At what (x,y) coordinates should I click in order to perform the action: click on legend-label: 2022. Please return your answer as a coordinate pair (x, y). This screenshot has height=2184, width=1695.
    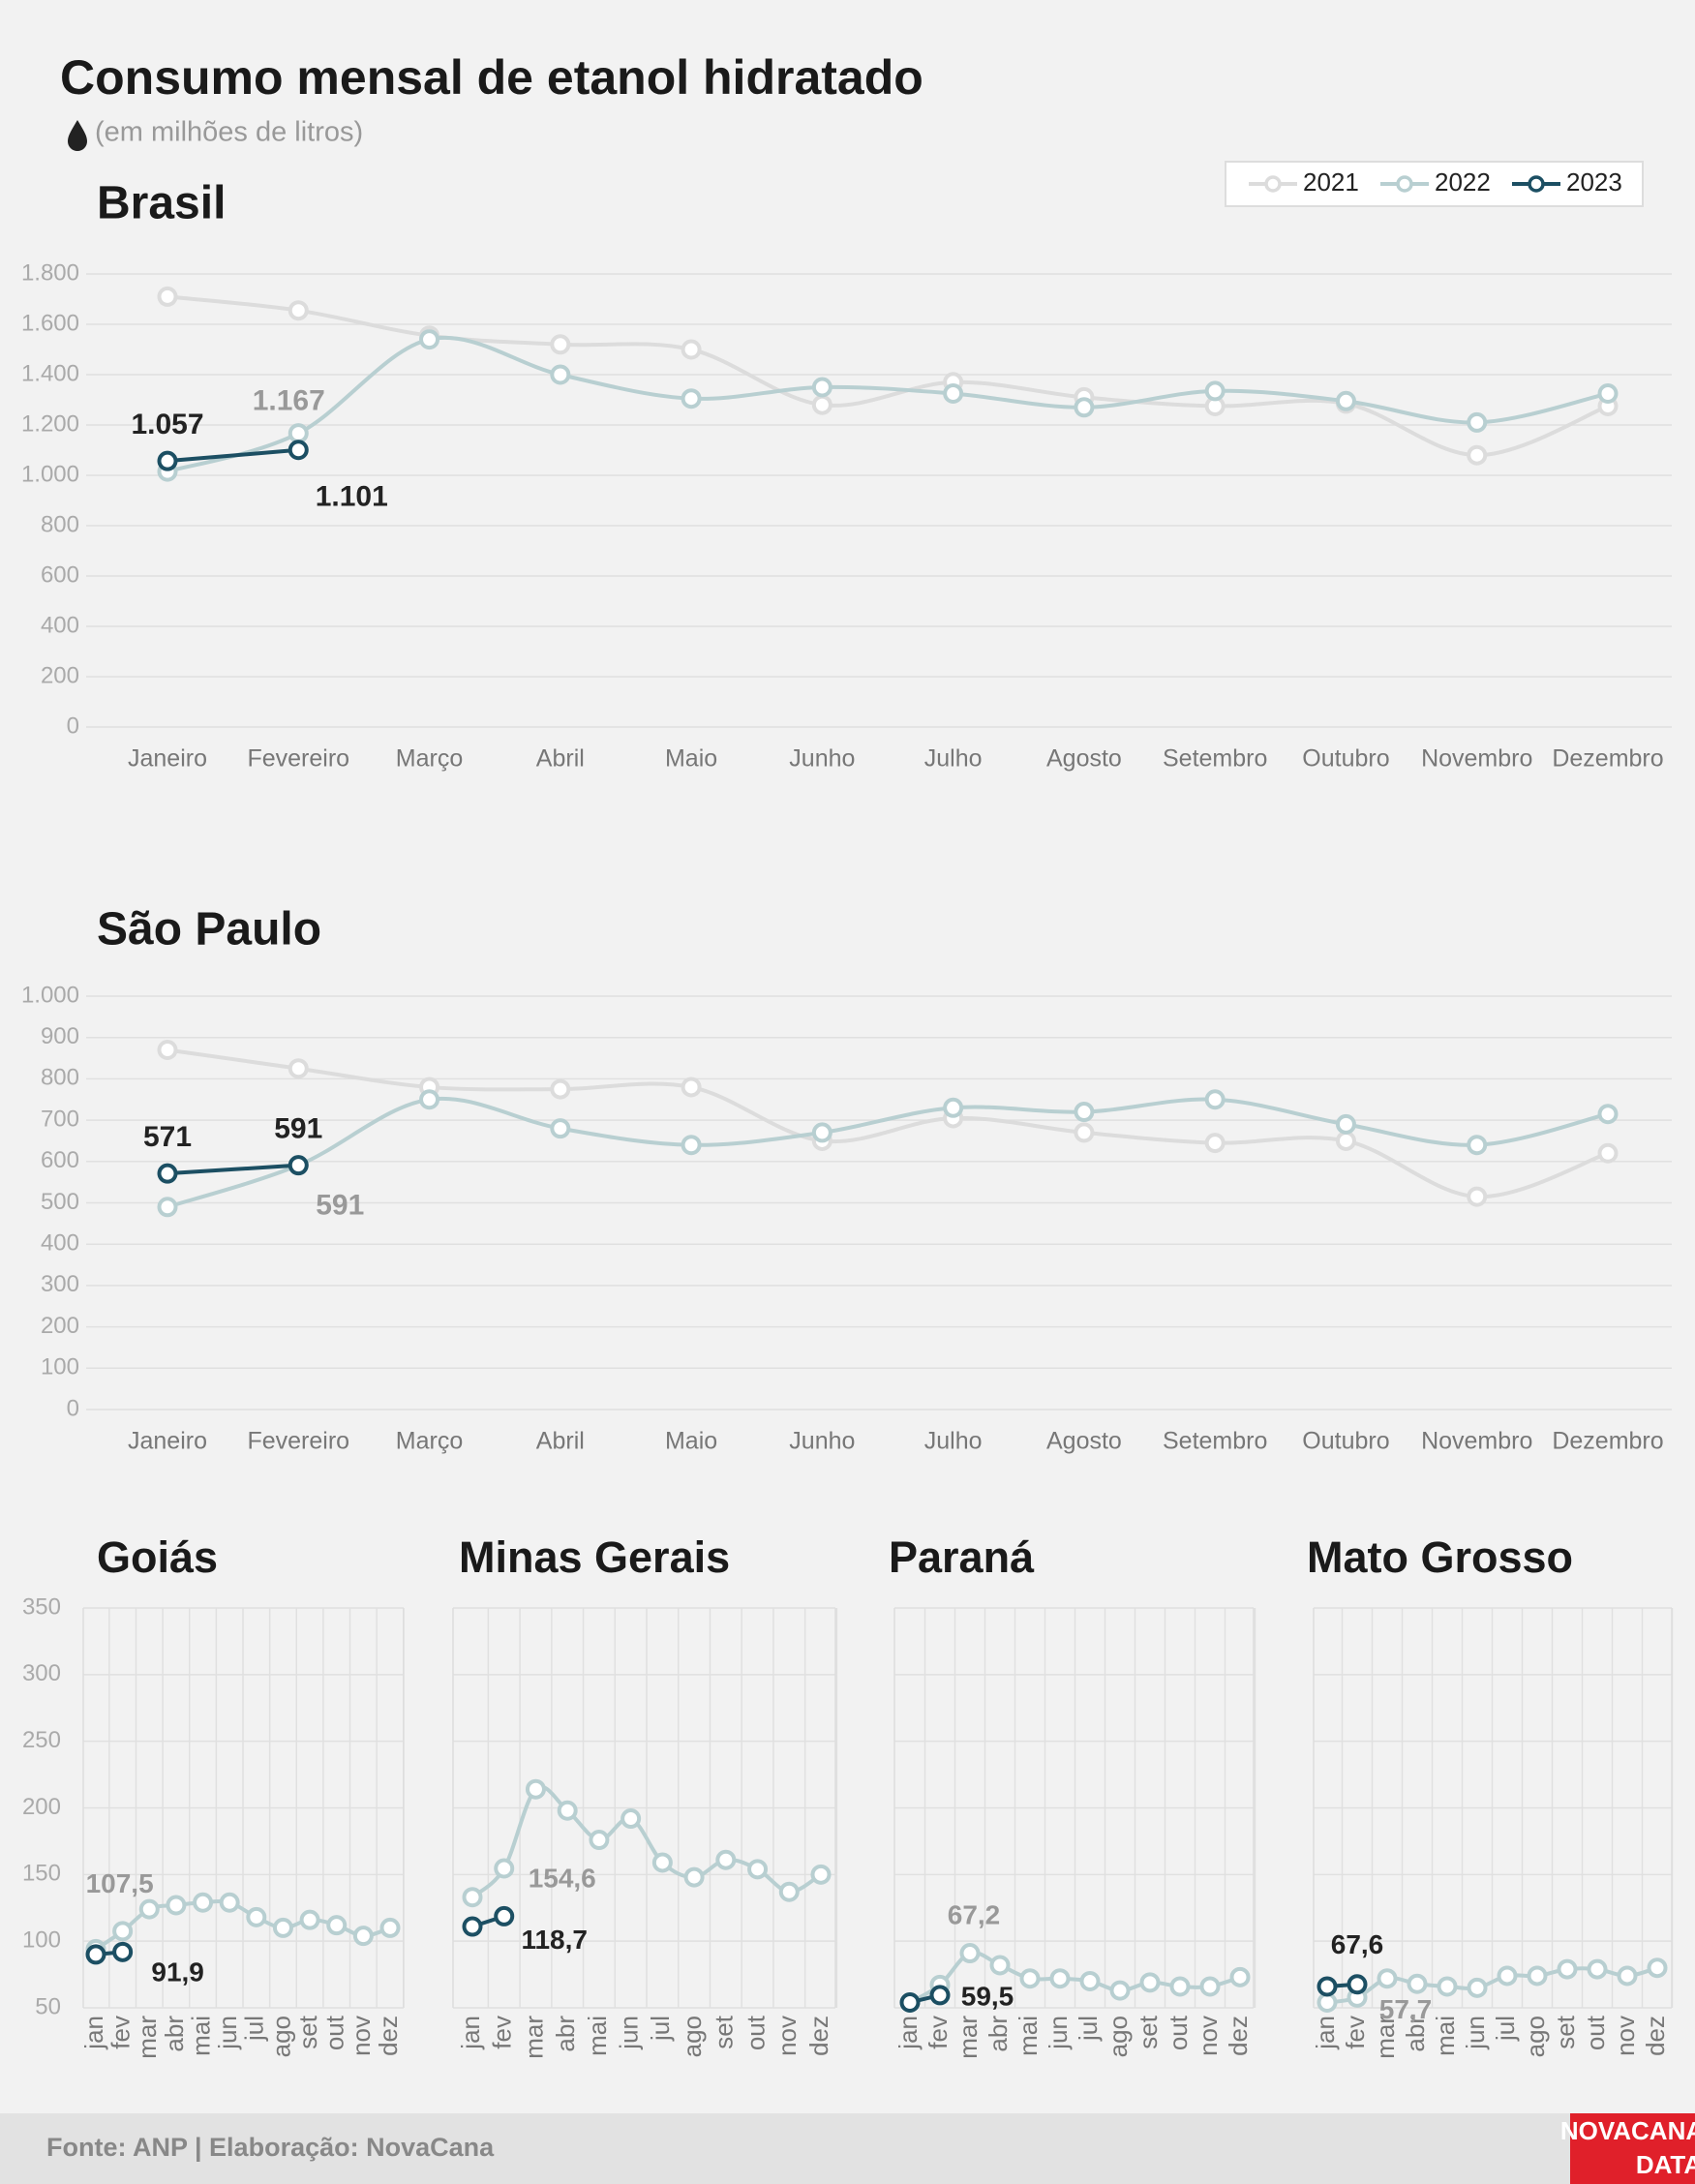
    Looking at the image, I should click on (1463, 182).